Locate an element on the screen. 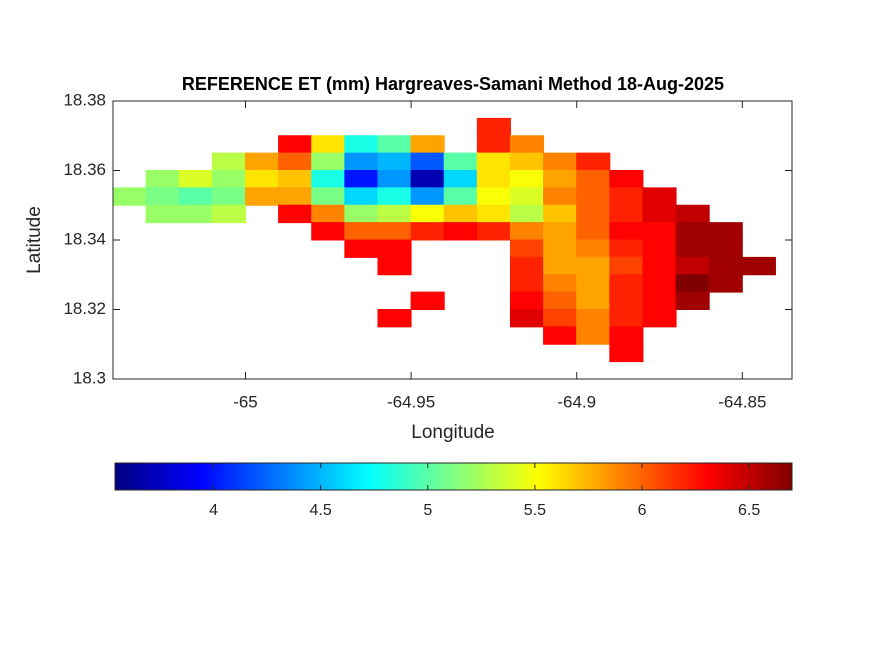  y-axis-label: Latitude is located at coordinates (34, 240).